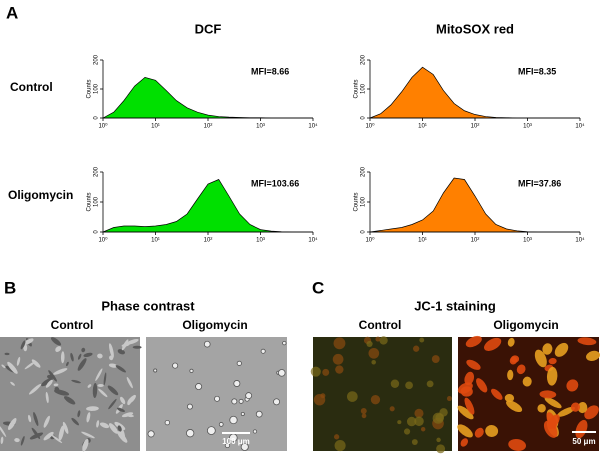 Image resolution: width=600 pixels, height=457 pixels. Describe the element at coordinates (214, 325) in the screenshot. I see `column-heading: Oligomycin` at that location.